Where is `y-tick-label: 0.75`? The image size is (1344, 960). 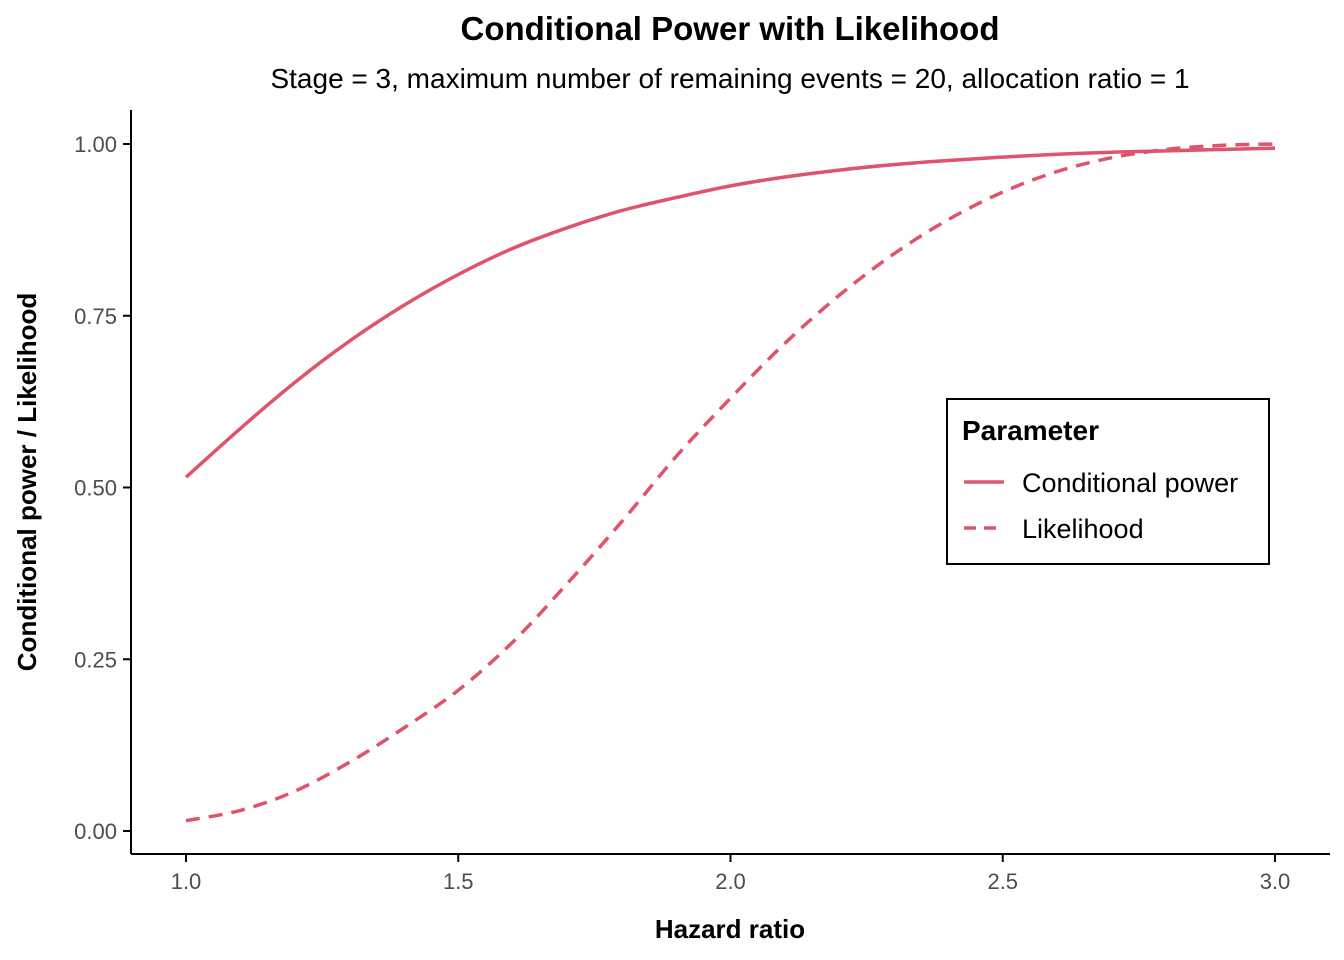
y-tick-label: 0.75 is located at coordinates (95, 316).